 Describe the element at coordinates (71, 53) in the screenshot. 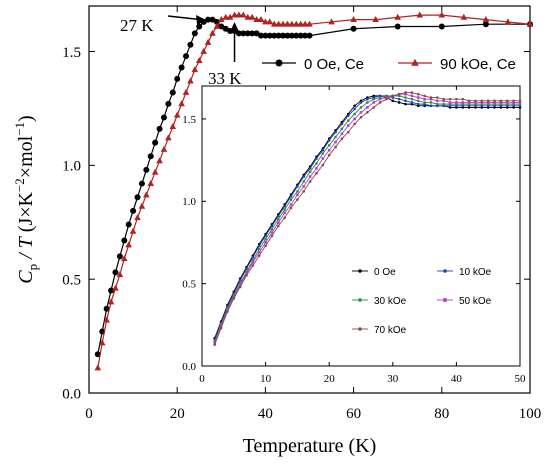

I see `y-tick-label: 1.5` at that location.